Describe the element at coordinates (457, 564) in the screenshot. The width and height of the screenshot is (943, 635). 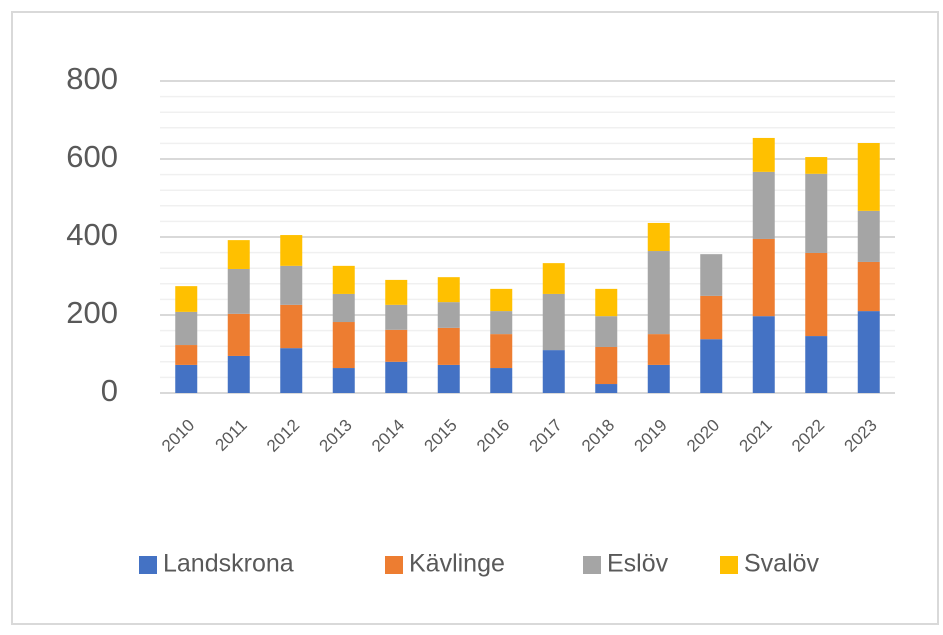
I see `legend-label: Kävlinge` at that location.